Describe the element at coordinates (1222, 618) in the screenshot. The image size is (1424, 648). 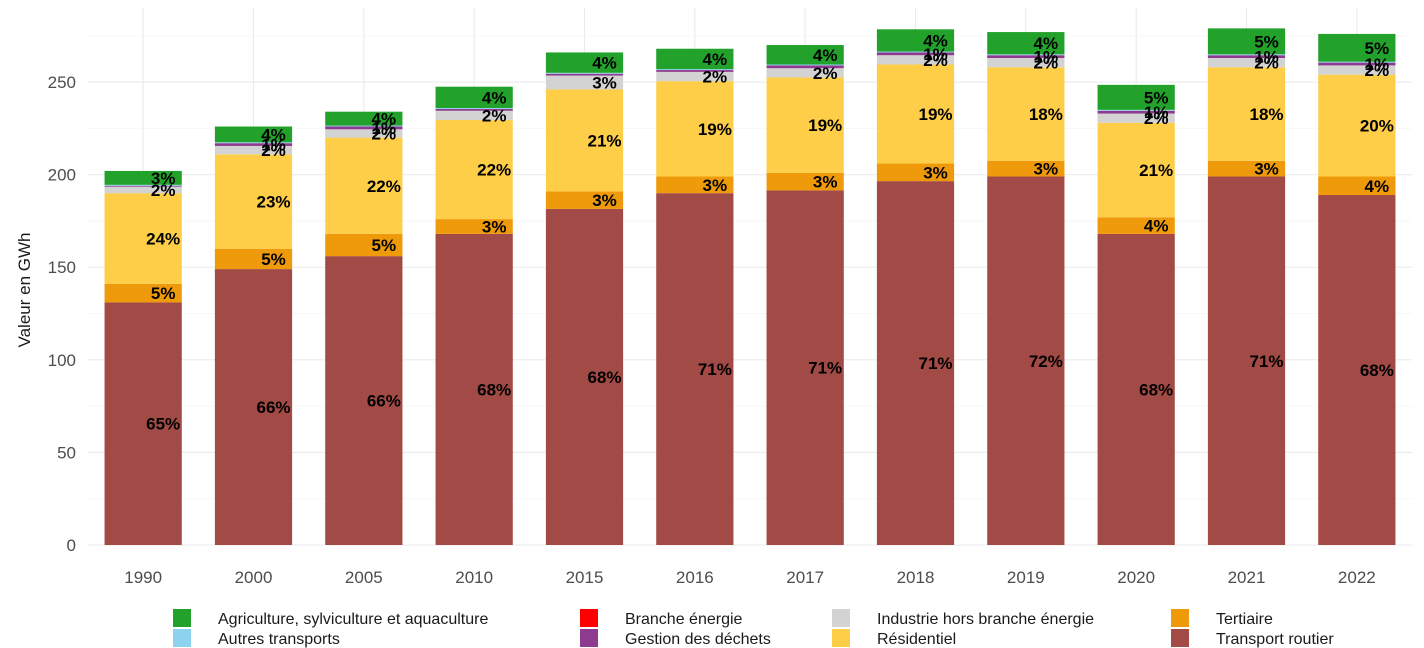
I see `legend-item: Tertiaire` at that location.